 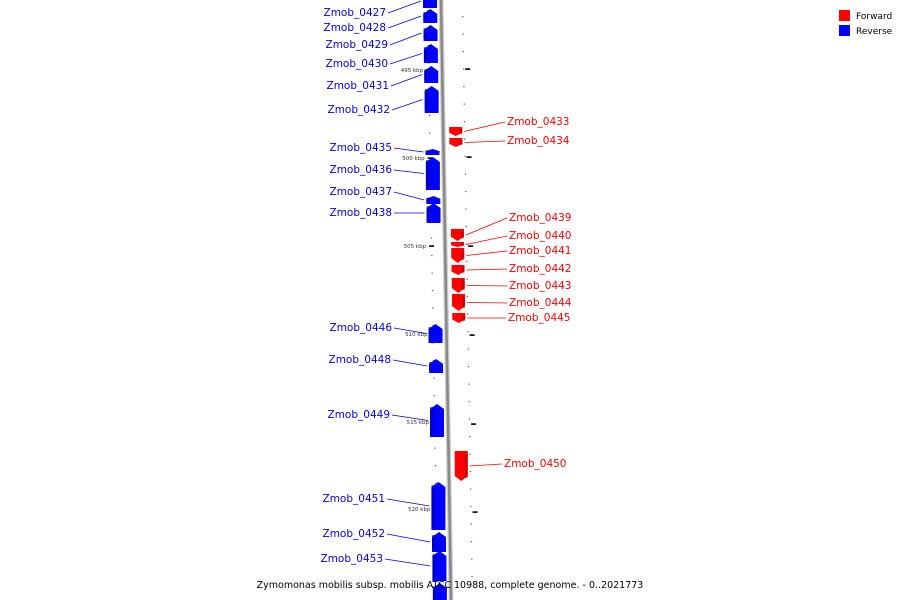 What do you see at coordinates (539, 318) in the screenshot?
I see `gene-label: Zmob_0445` at bounding box center [539, 318].